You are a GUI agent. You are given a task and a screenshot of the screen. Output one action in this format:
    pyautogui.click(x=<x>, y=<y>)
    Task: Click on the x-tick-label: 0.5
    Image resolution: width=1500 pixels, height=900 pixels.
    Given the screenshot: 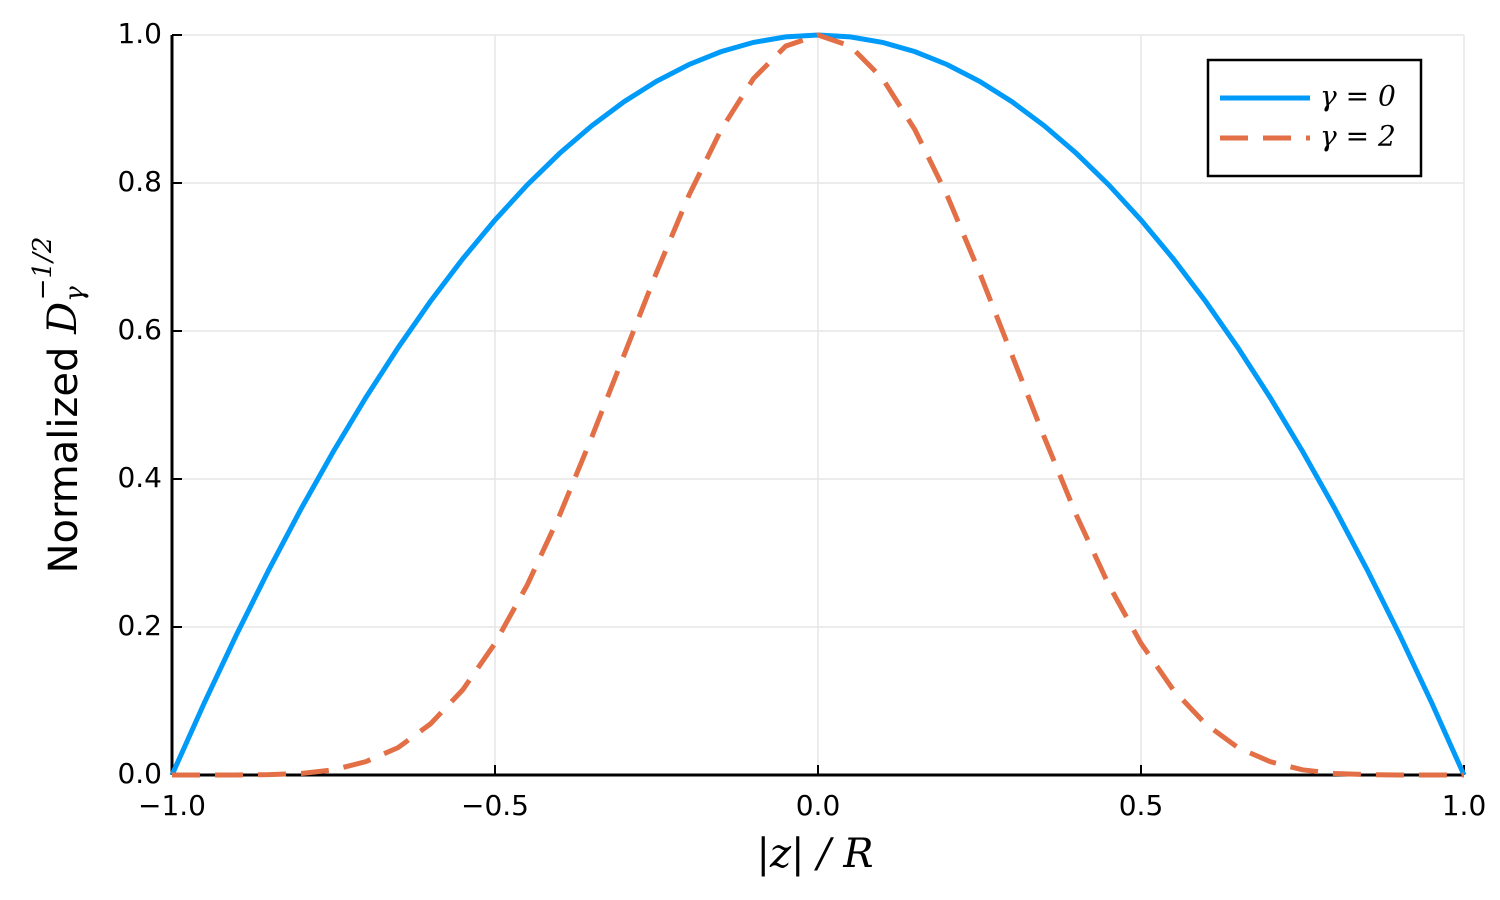 What is the action you would take?
    pyautogui.click(x=1141, y=805)
    